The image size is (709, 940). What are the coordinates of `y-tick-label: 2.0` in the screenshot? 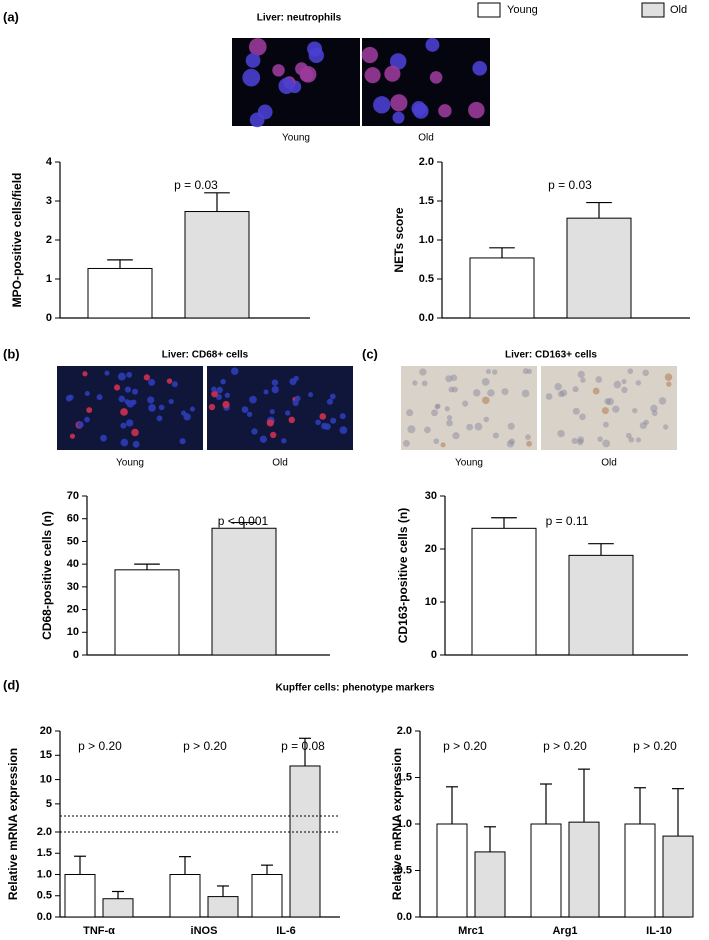 It's located at (404, 731).